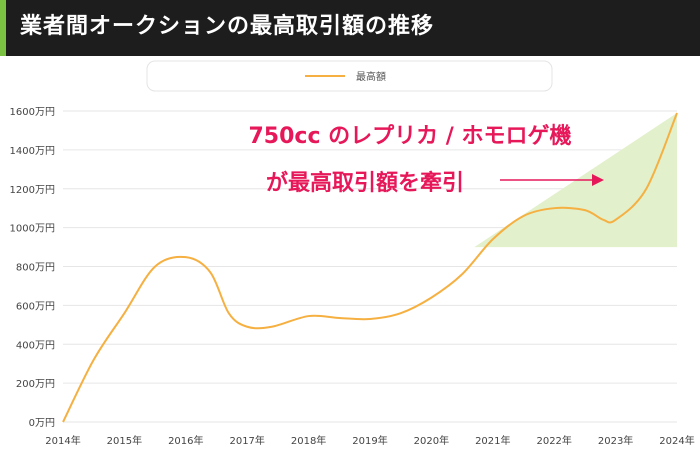  I want to click on chart-header: 業者間オークションの最高取引額の推移, so click(350, 28).